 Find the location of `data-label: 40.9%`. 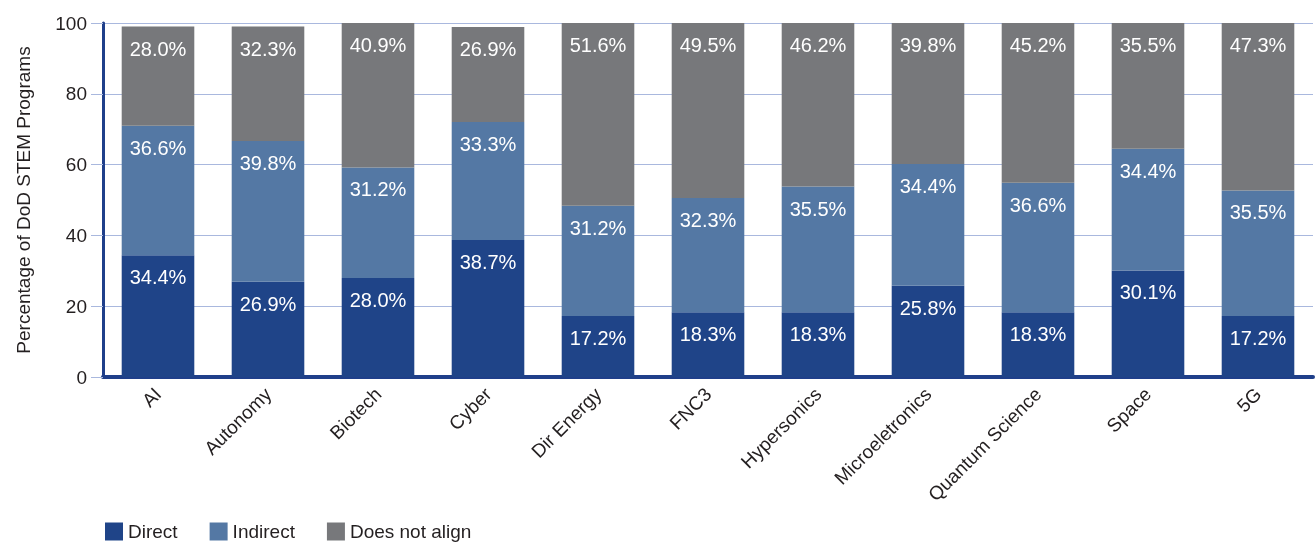

data-label: 40.9% is located at coordinates (378, 45).